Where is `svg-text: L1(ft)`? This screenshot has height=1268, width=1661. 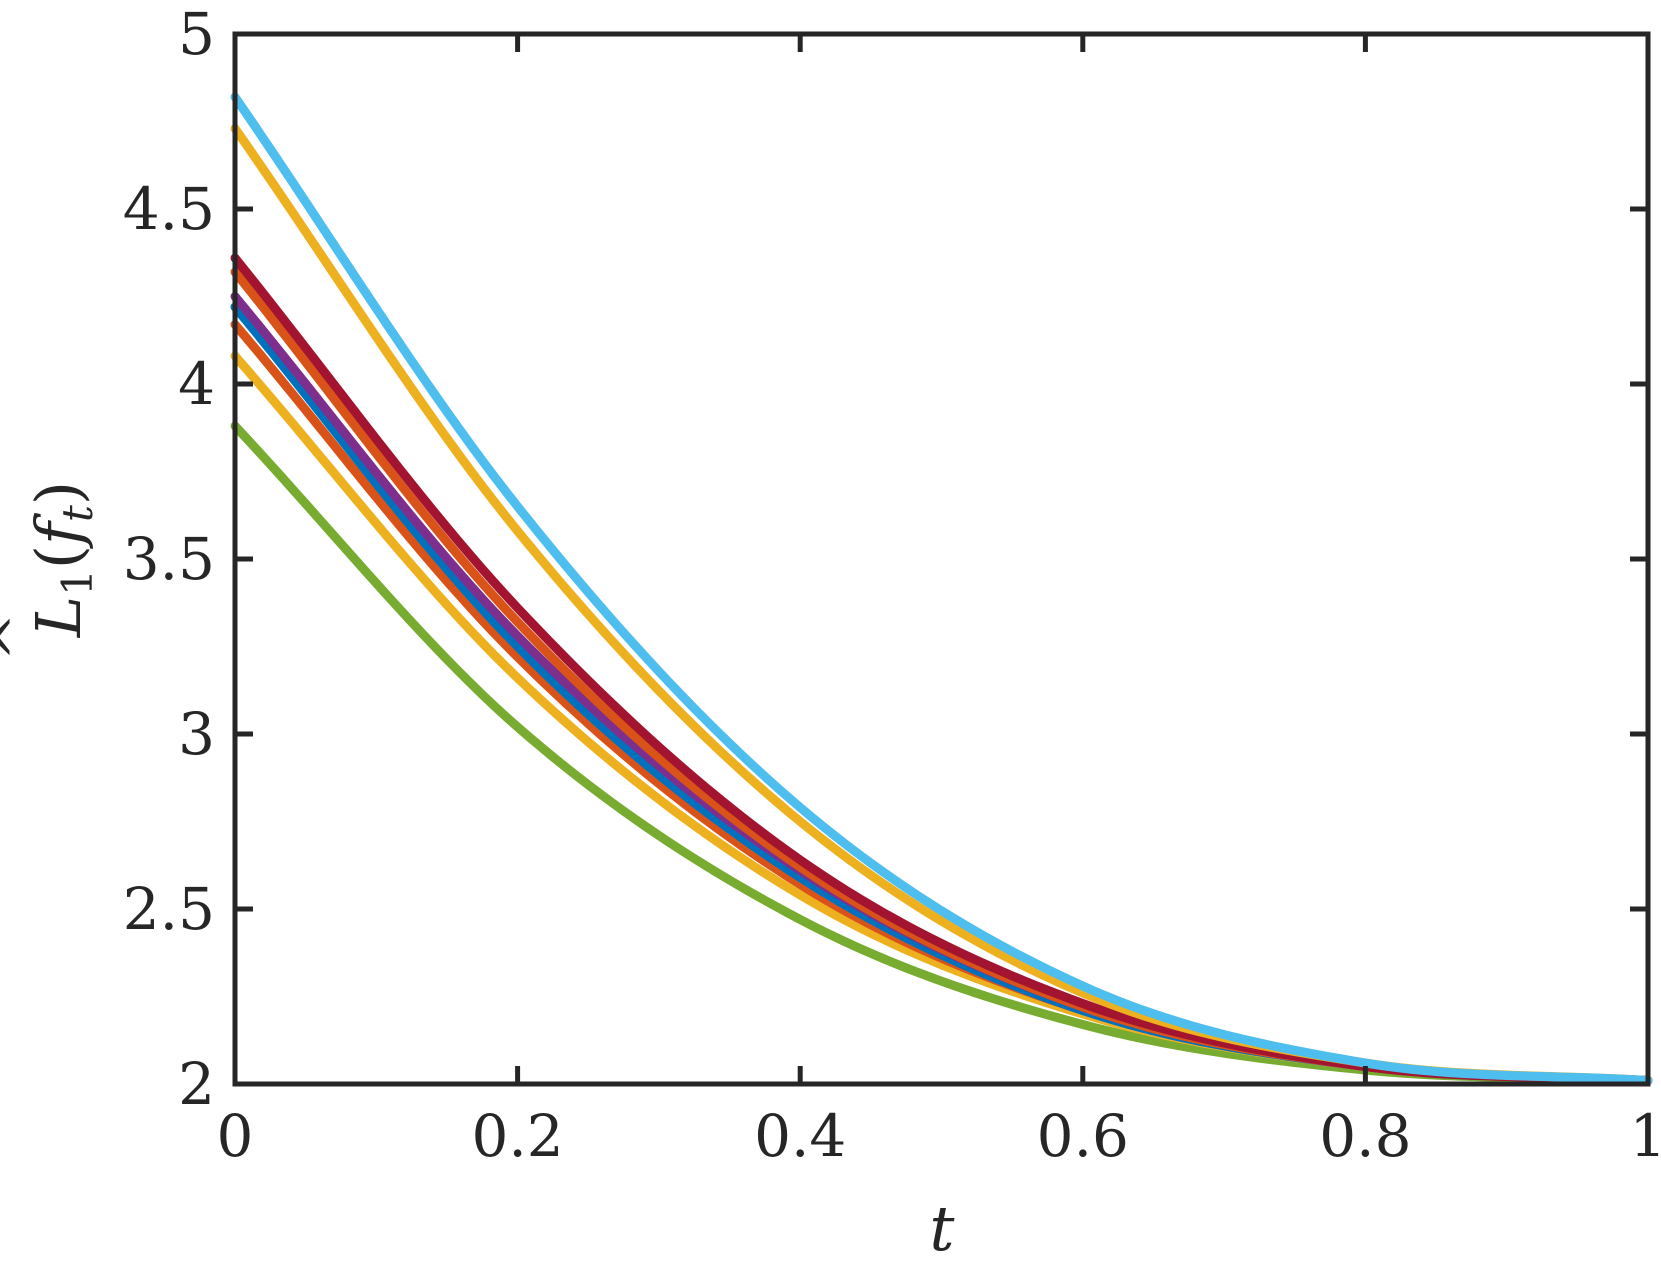 svg-text: L1(ft) is located at coordinates (62, 559).